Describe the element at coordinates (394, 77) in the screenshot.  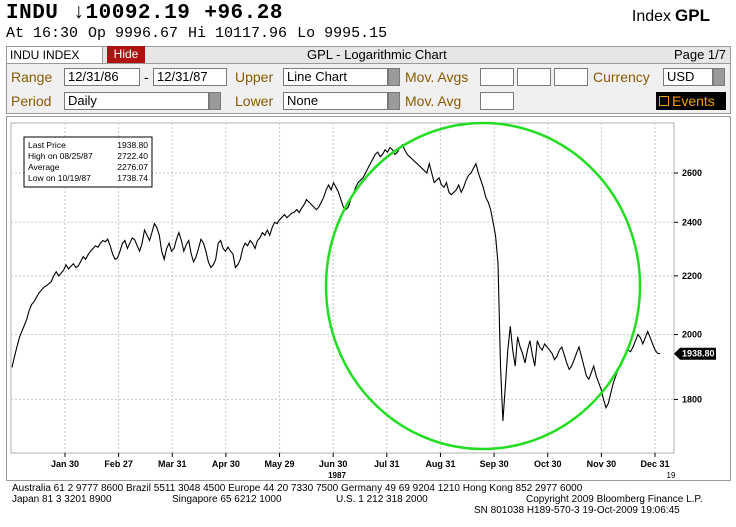
I see `upper-dropdown-icon` at that location.